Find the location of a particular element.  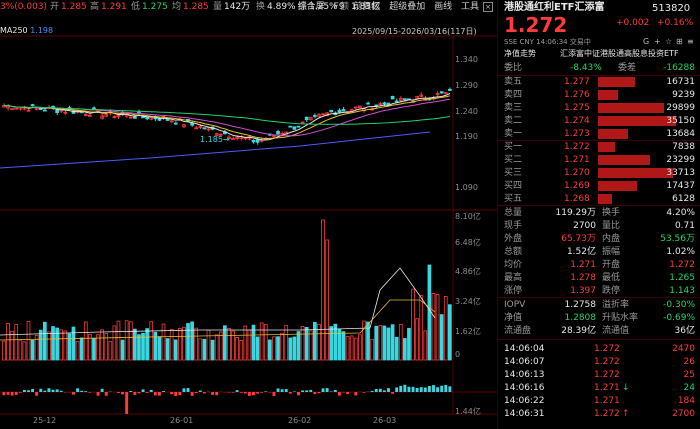

open-value: 1.285 is located at coordinates (74, 7).